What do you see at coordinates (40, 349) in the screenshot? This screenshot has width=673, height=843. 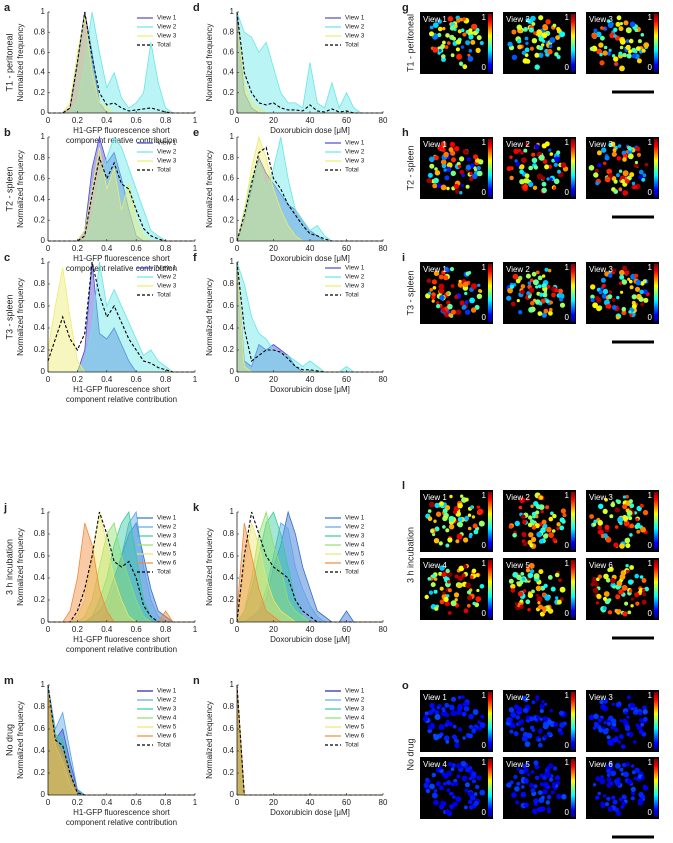 I see `y-tick-label: 0.2` at bounding box center [40, 349].